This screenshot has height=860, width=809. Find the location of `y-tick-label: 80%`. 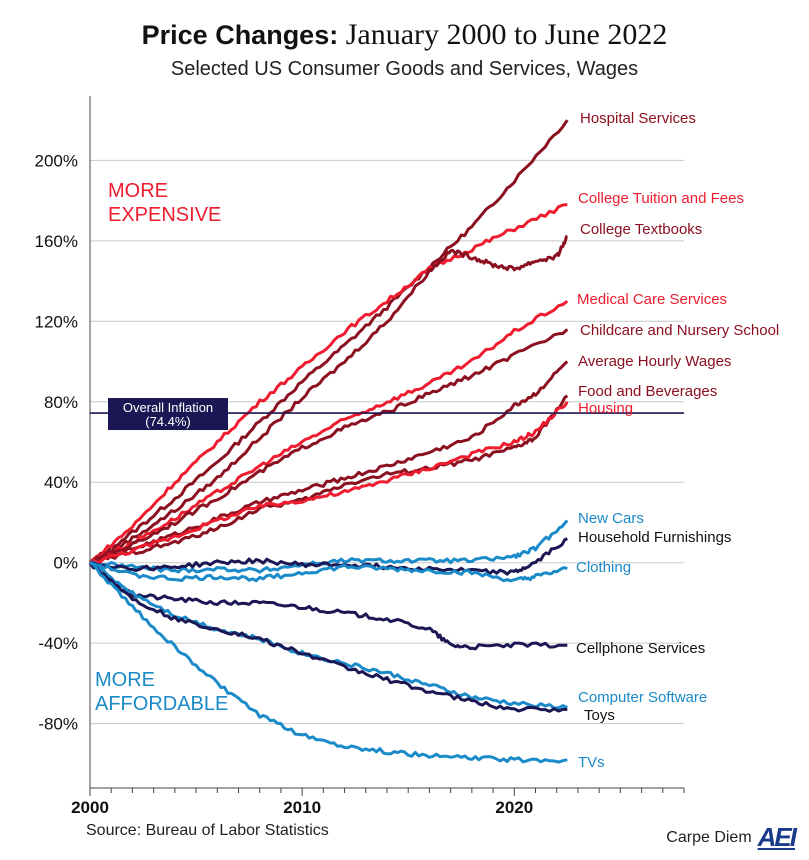

y-tick-label: 80% is located at coordinates (61, 402).